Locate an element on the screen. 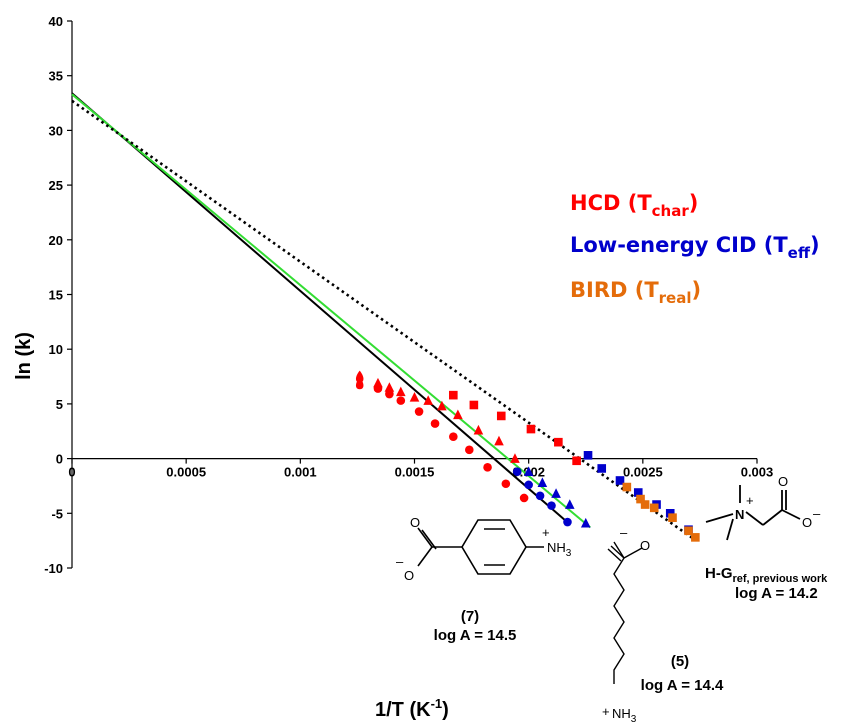 The image size is (845, 724). legend-item-bird: BIRD (Treal) is located at coordinates (635, 292).